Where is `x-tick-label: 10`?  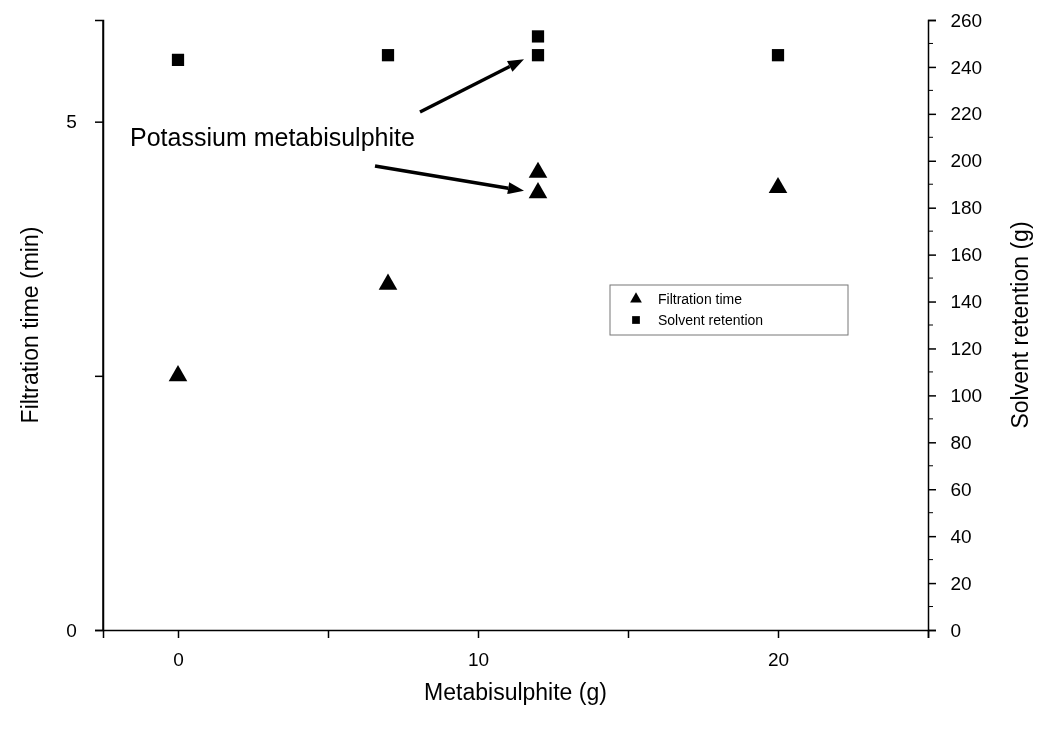 x-tick-label: 10 is located at coordinates (478, 659).